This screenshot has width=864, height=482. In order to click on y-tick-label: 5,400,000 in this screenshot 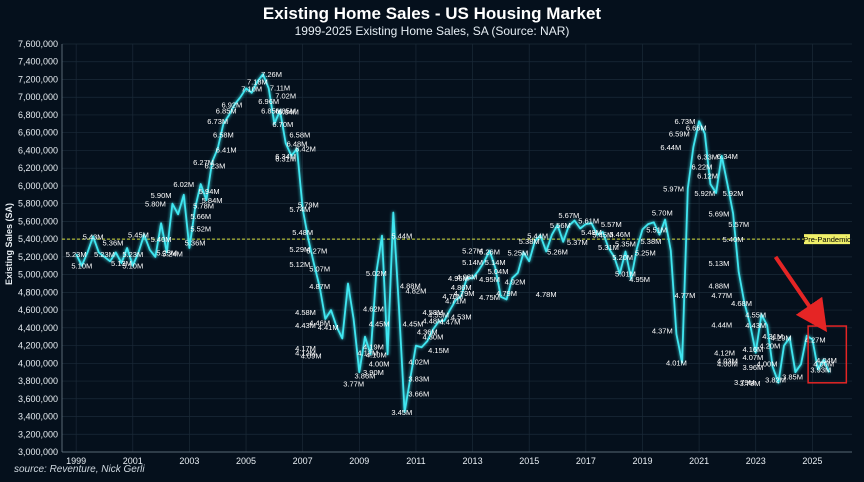, I will do `click(38, 239)`.